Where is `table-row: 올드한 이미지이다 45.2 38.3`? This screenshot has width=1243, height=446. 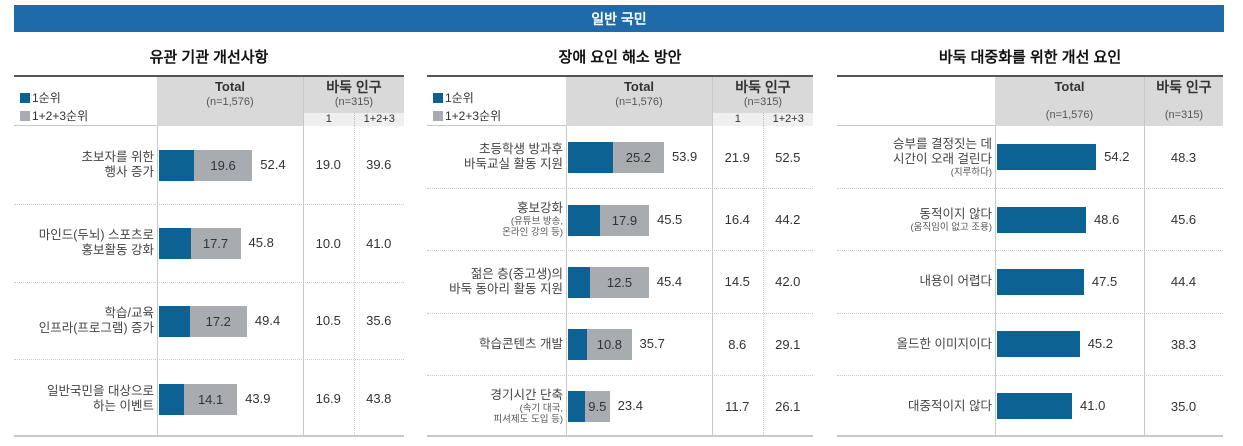
table-row: 올드한 이미지이다 45.2 38.3 is located at coordinates (1030, 343).